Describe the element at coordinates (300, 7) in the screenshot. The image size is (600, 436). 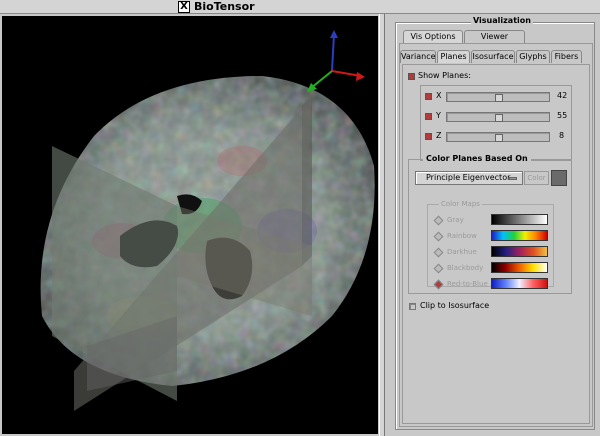
I see `title-bar: X BioTensor` at that location.